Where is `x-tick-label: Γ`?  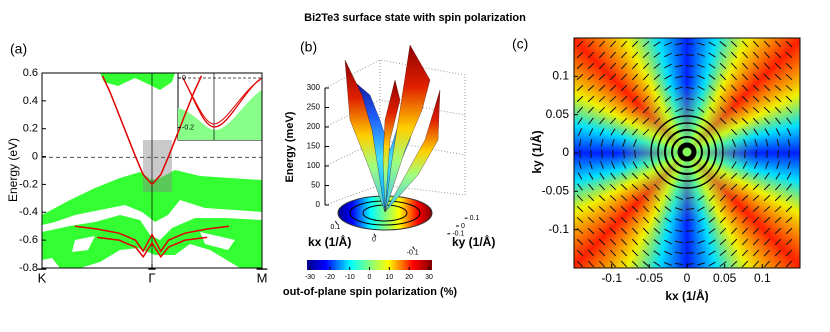 x-tick-label: Γ is located at coordinates (151, 277).